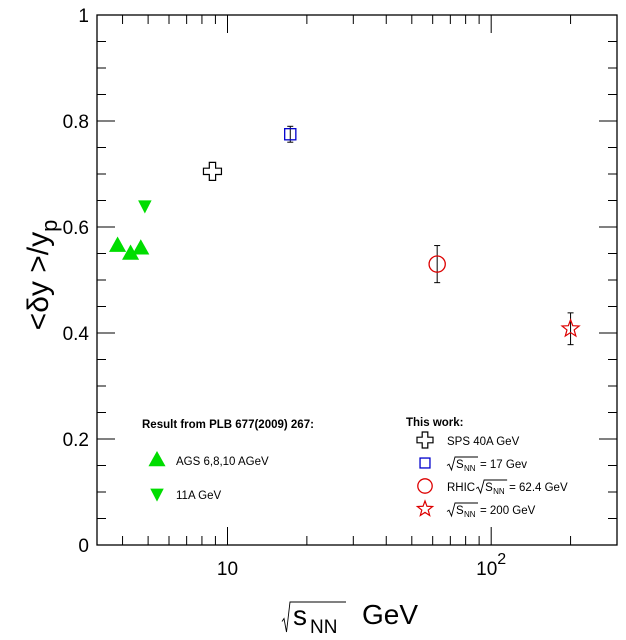 Image resolution: width=626 pixels, height=640 pixels. What do you see at coordinates (228, 425) in the screenshot?
I see `legend-left-header: Result from PLB 677(2009) 267:` at bounding box center [228, 425].